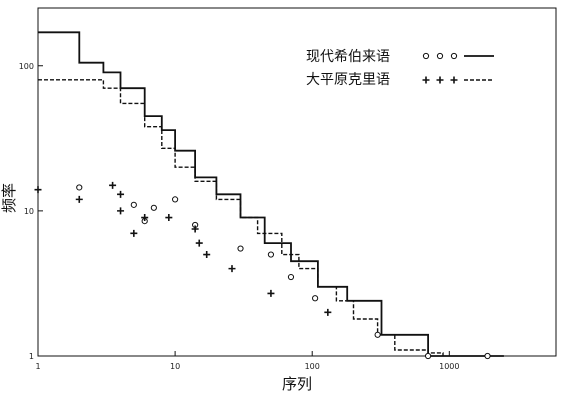  What do you see at coordinates (458, 68) in the screenshot?
I see `legend-marks` at bounding box center [458, 68].